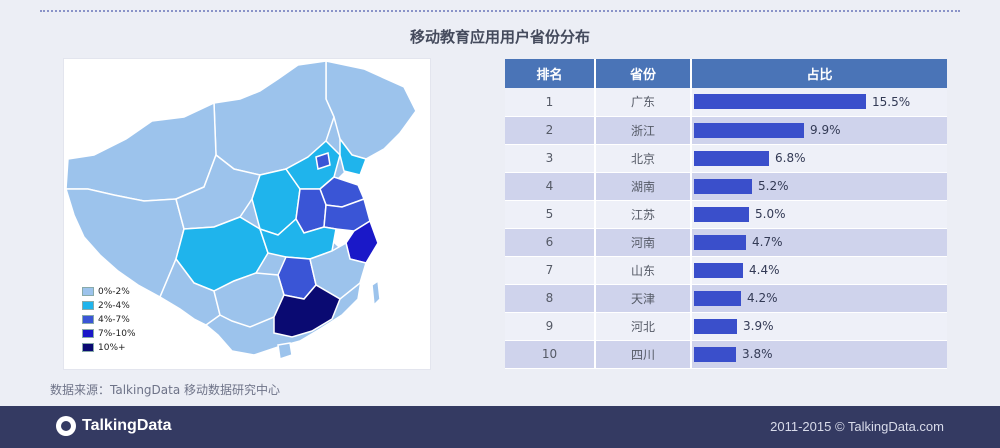 This screenshot has width=1000, height=448. I want to click on table-row: 8 天津 4.2%, so click(726, 298).